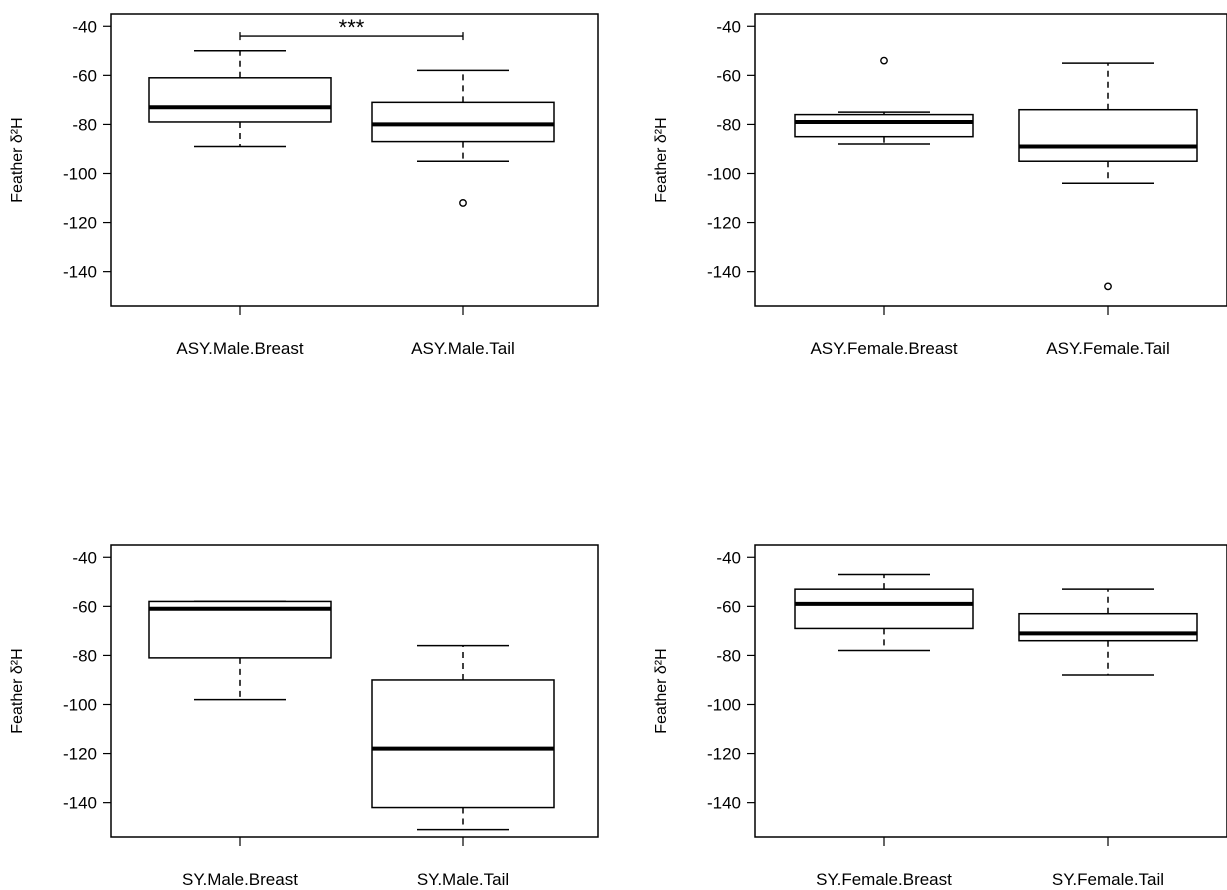  What do you see at coordinates (240, 879) in the screenshot?
I see `x-category-label: SY.Male.Breast` at bounding box center [240, 879].